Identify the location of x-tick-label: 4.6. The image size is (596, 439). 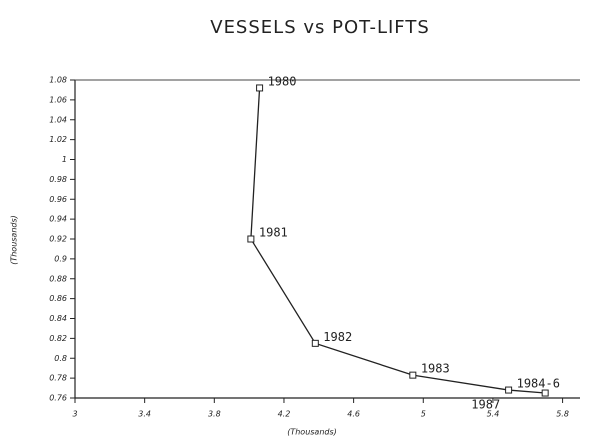
(353, 414).